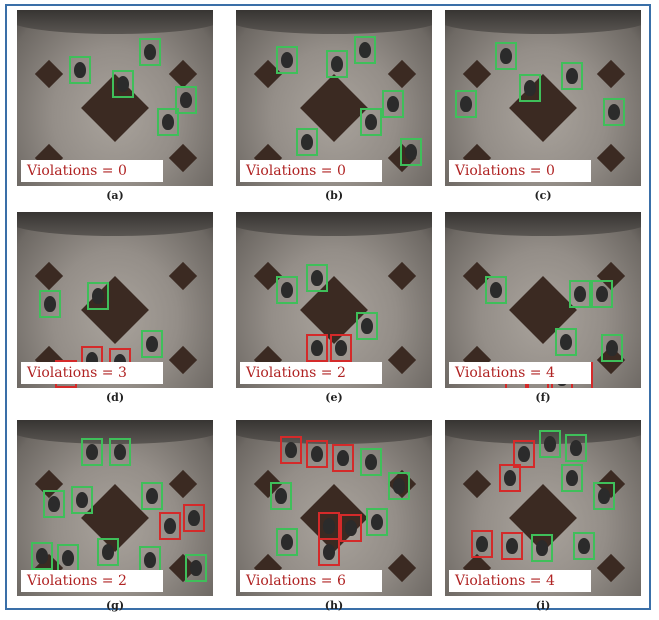  I want to click on panel-caption: (e), so click(334, 397).